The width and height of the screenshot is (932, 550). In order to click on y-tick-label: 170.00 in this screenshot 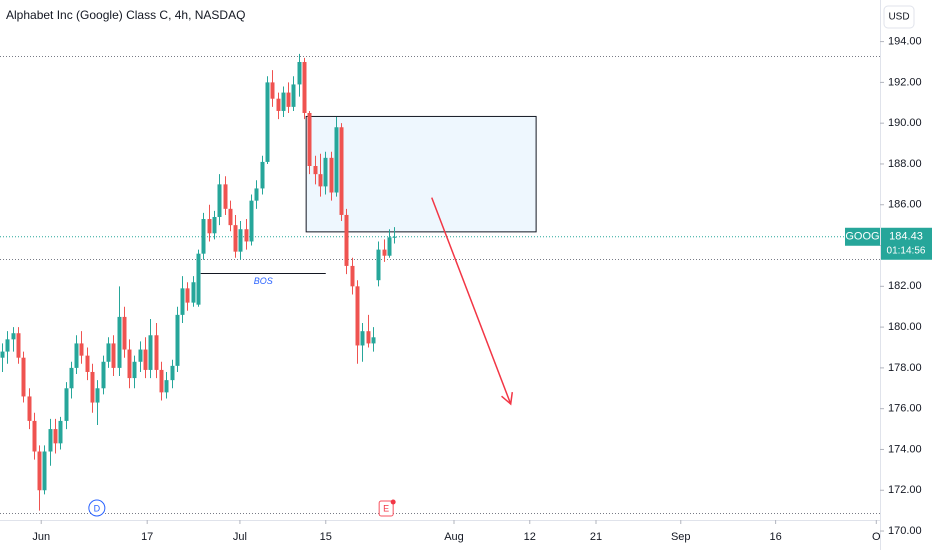, I will do `click(905, 531)`.